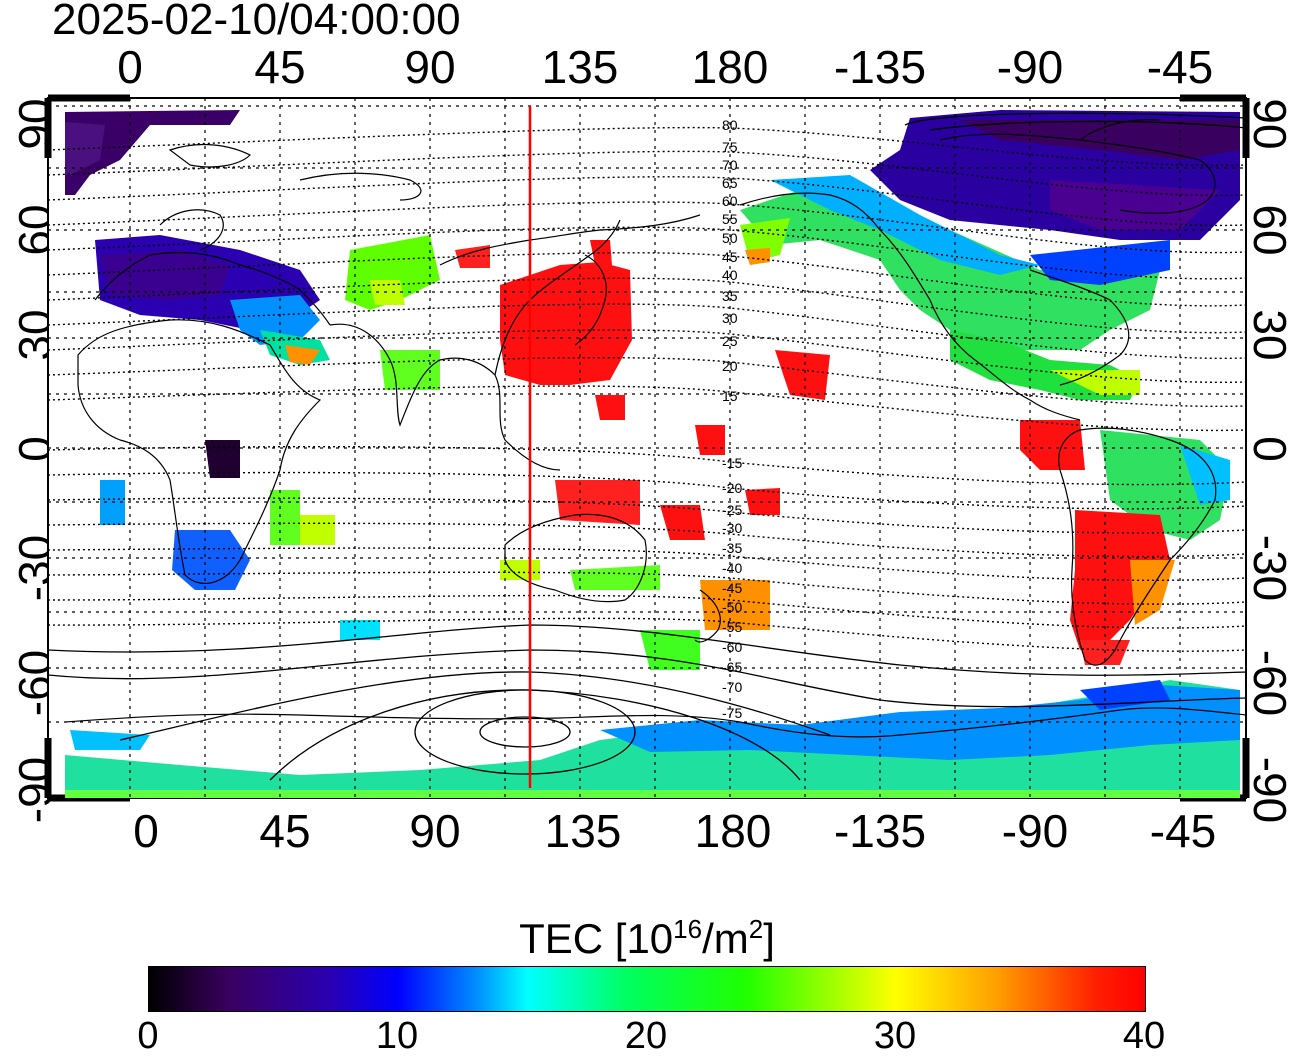 The height and width of the screenshot is (1057, 1294). Describe the element at coordinates (435, 831) in the screenshot. I see `lon-tick-bottom-90: 90` at that location.